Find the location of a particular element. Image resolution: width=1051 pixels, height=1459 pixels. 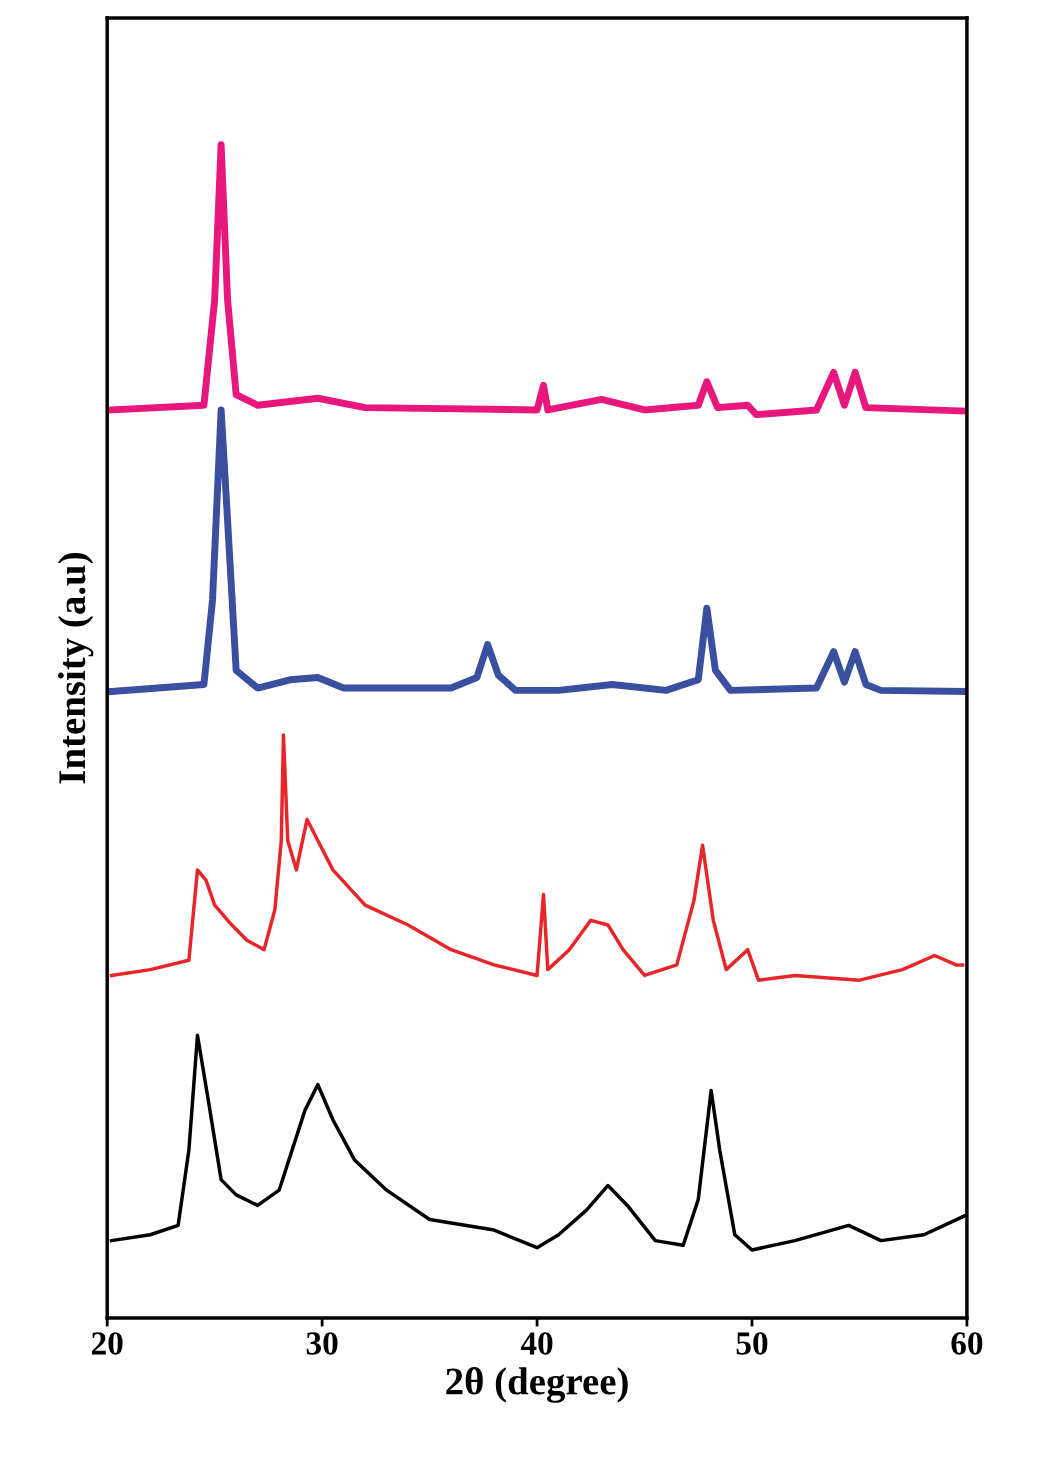

x-tick-label: 60 is located at coordinates (967, 1343).